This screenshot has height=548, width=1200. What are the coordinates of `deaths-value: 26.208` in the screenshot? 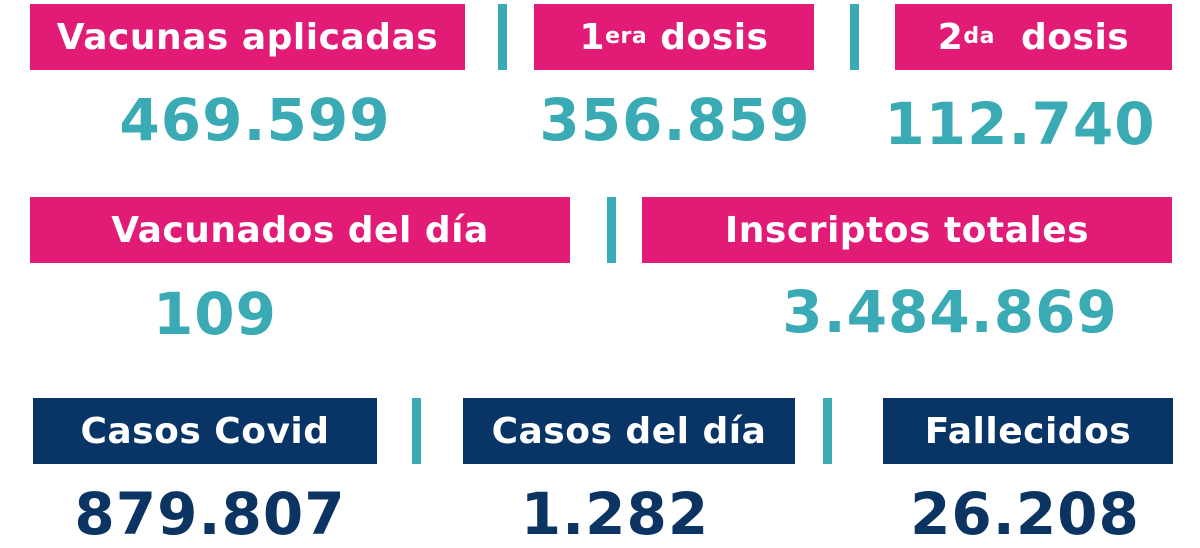 It's located at (1025, 514).